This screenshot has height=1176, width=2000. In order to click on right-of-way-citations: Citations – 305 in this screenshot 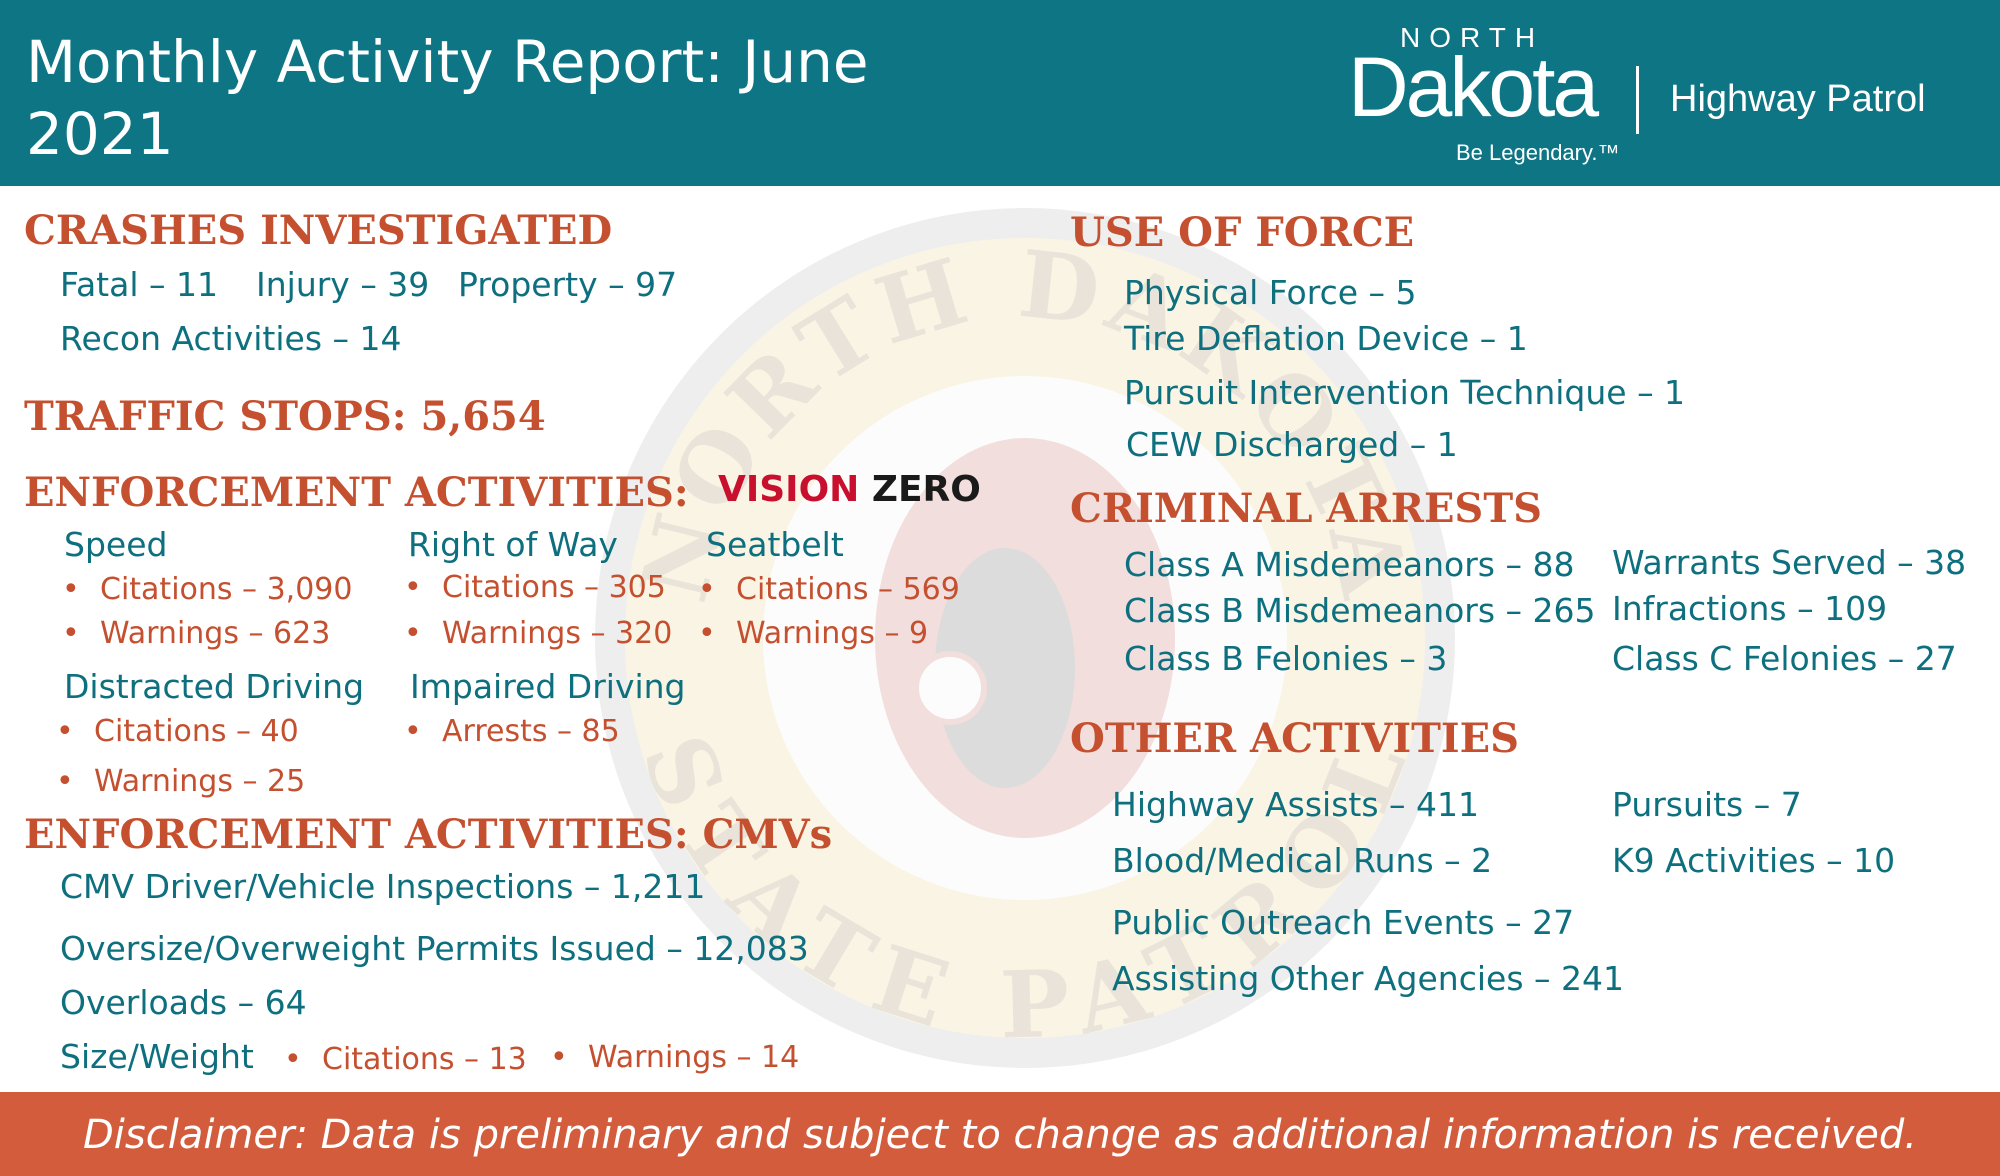, I will do `click(535, 588)`.